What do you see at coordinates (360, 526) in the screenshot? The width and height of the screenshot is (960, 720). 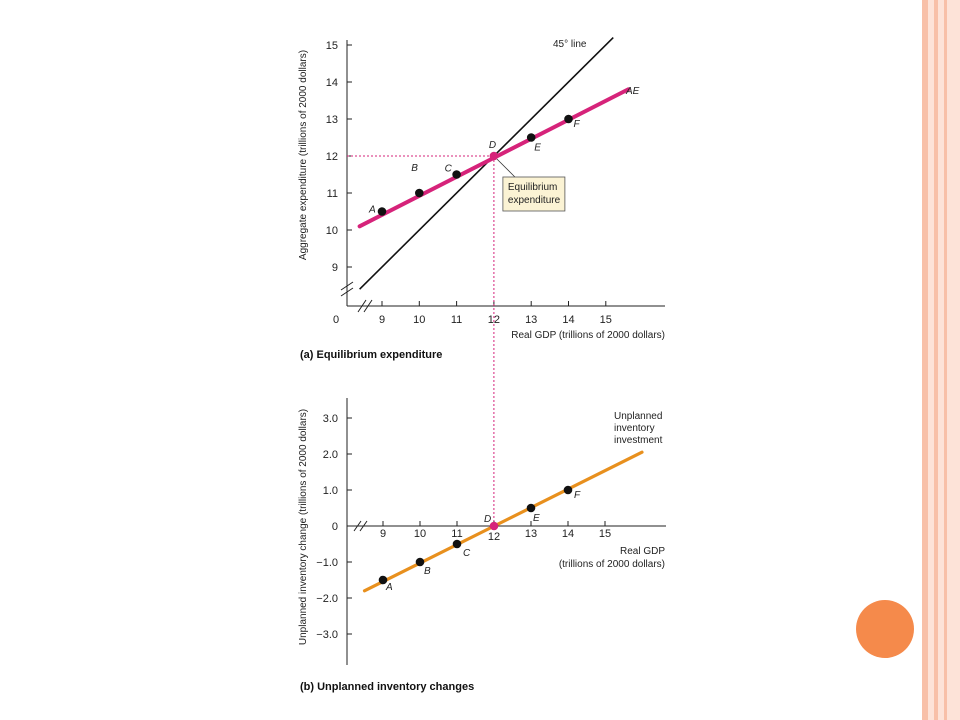 I see `chart-b-x-axis-break` at bounding box center [360, 526].